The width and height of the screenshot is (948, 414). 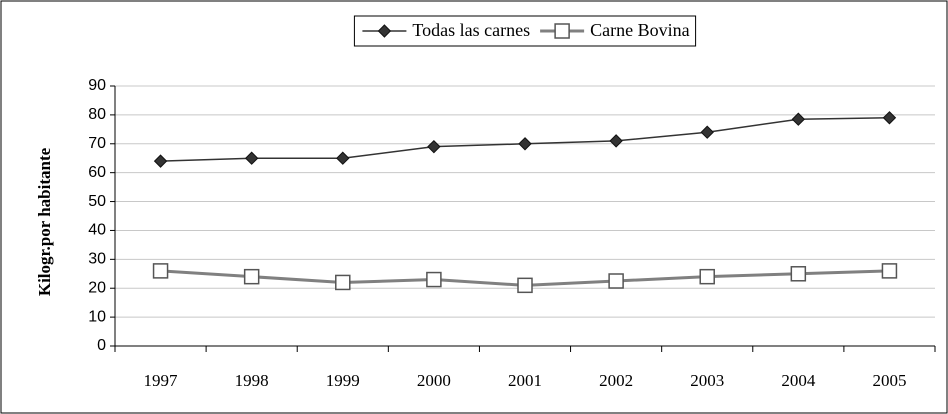 I want to click on y-tick-label: 80, so click(x=97, y=114).